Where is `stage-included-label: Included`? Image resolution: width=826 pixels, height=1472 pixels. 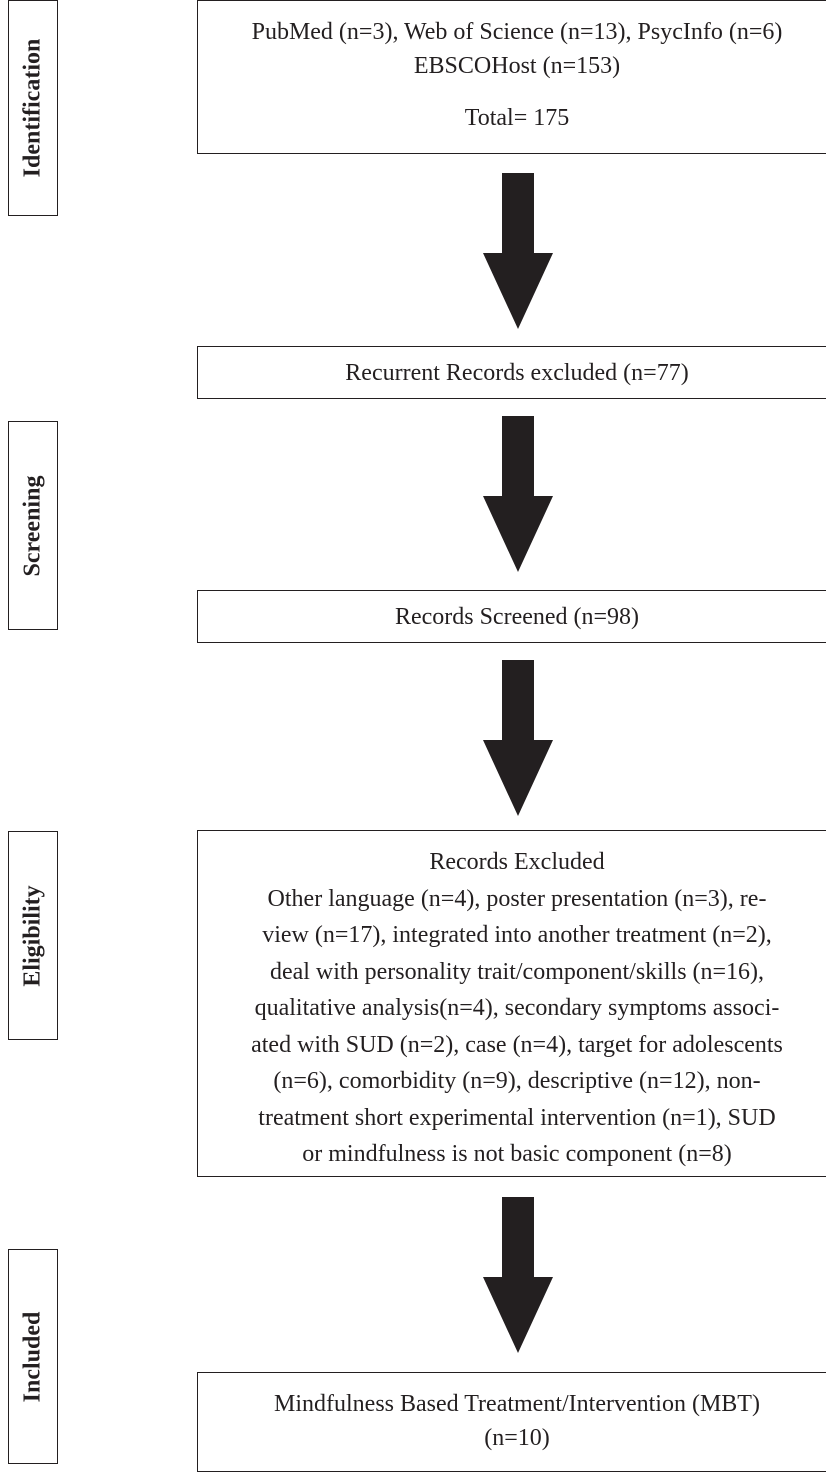
stage-included-label: Included is located at coordinates (32, 1356).